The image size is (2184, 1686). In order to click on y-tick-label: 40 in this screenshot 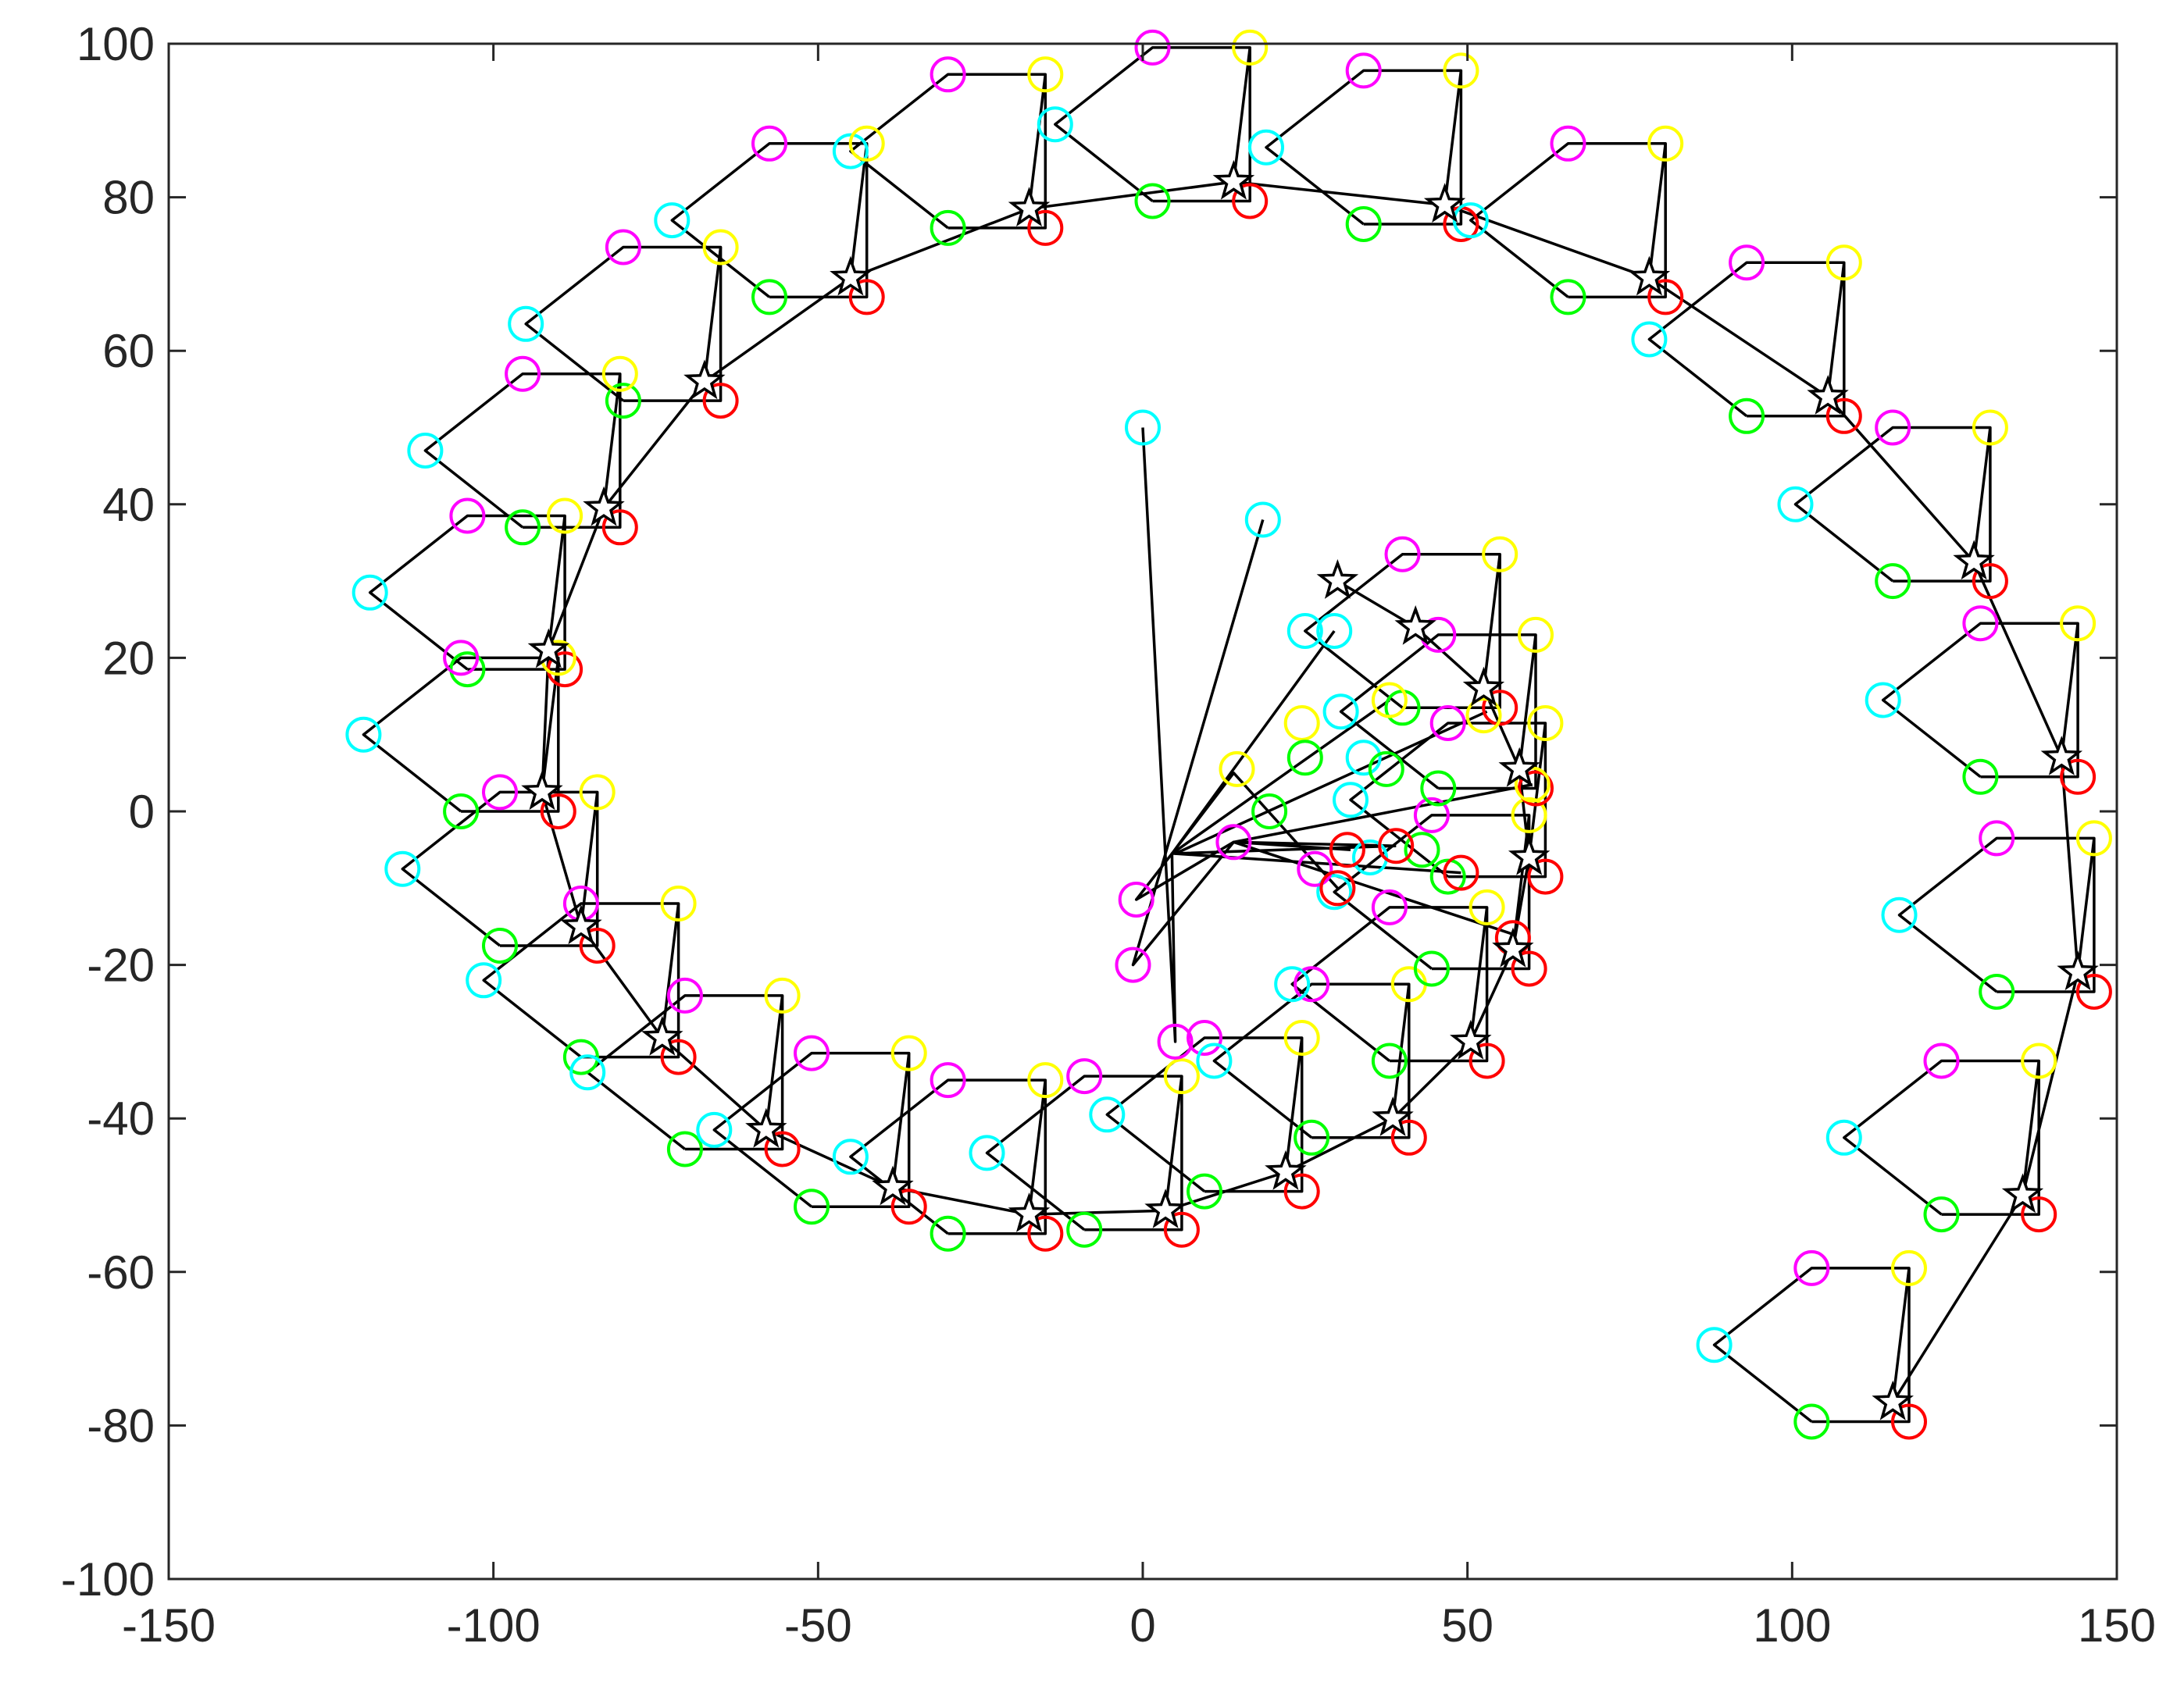, I will do `click(128, 505)`.